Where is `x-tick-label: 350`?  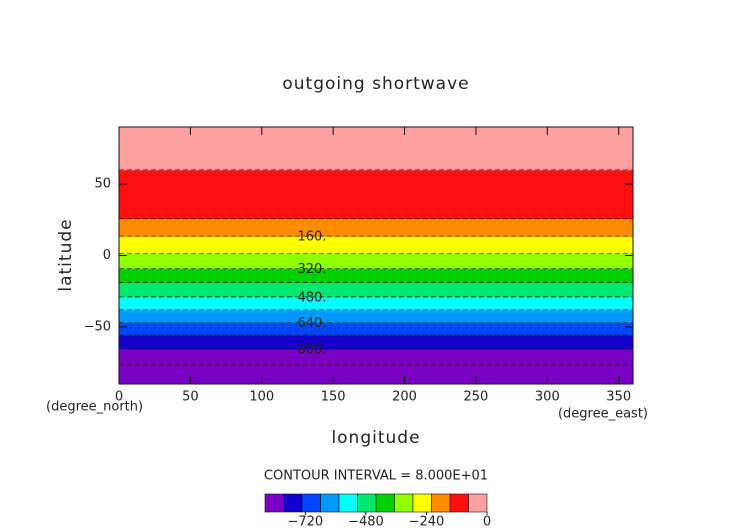 x-tick-label: 350 is located at coordinates (618, 397).